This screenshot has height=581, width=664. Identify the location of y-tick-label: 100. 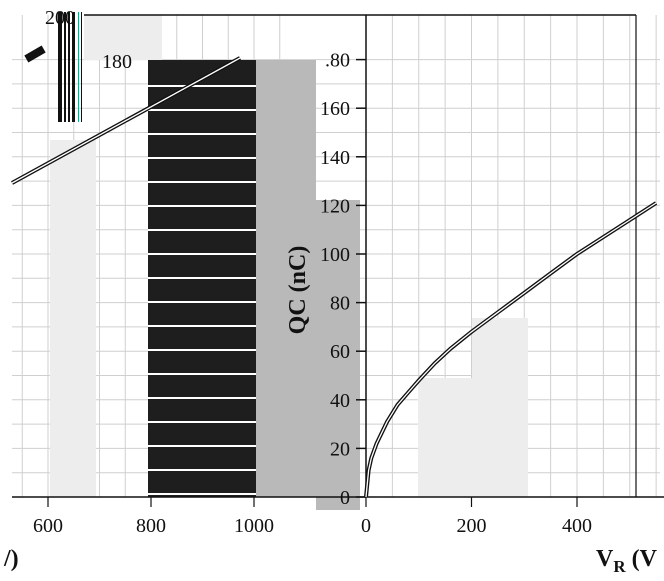
(335, 255).